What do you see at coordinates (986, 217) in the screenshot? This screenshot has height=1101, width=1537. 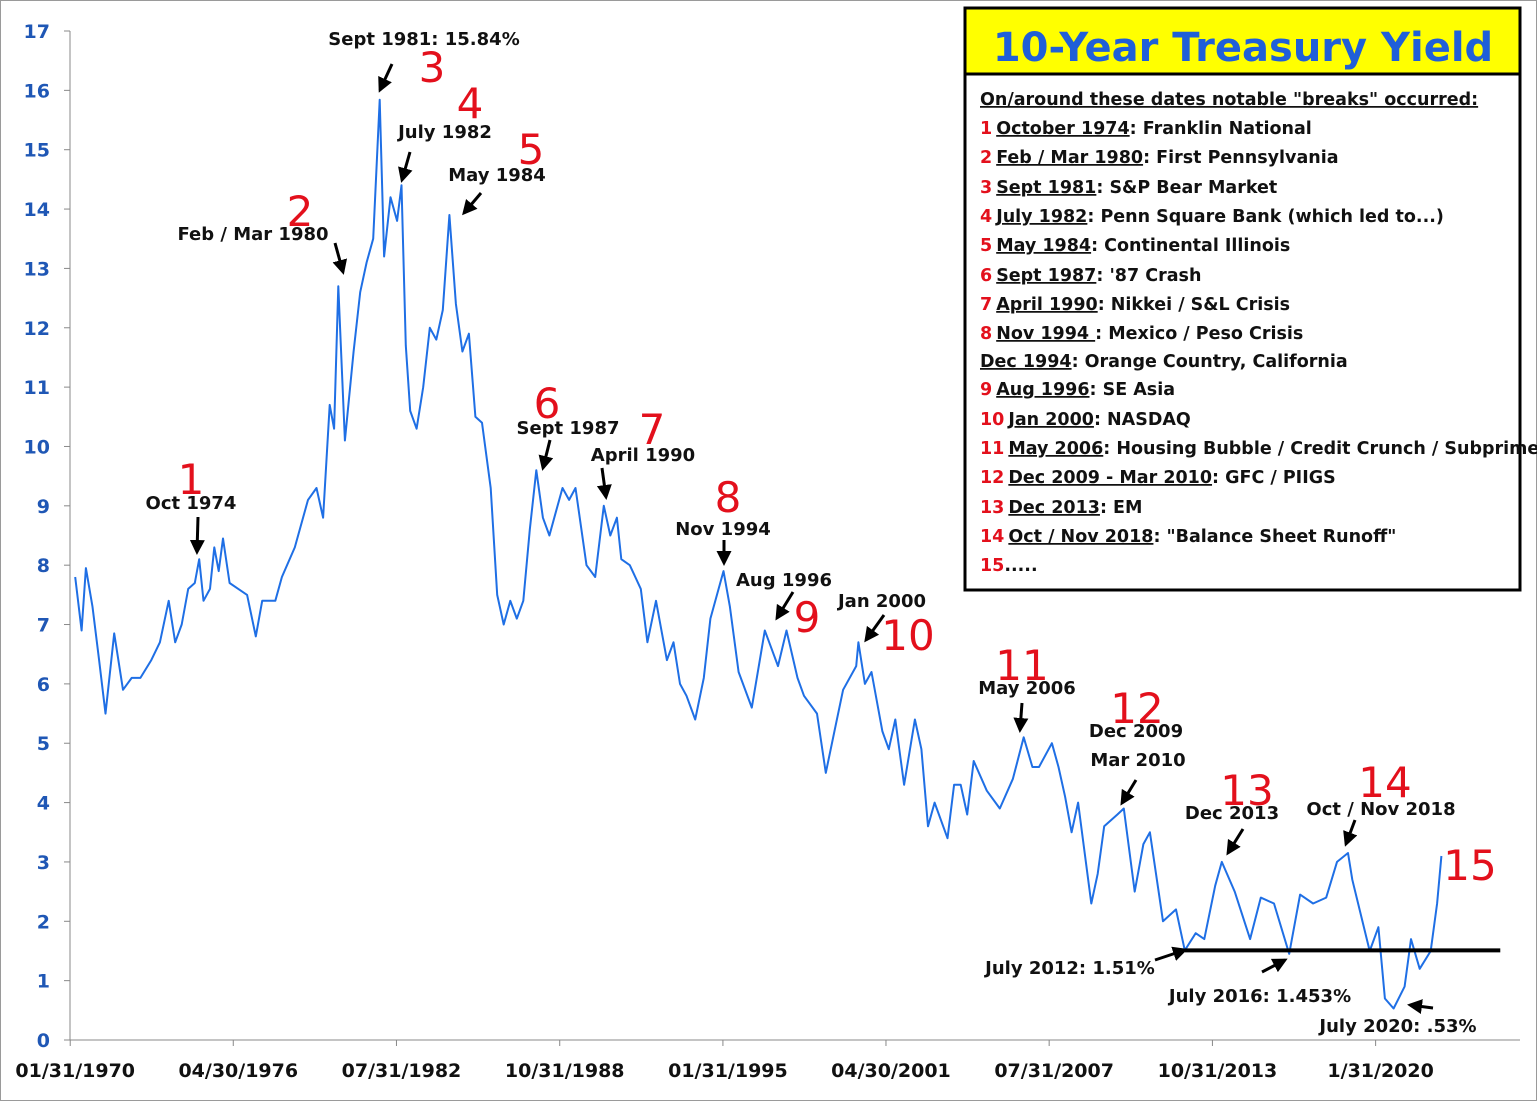 I see `item-number: 4` at bounding box center [986, 217].